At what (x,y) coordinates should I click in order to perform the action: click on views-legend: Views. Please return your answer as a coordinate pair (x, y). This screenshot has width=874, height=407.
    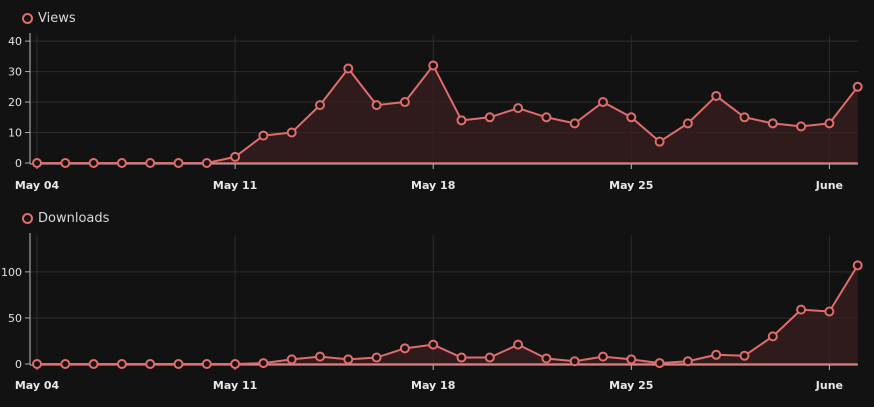
    Looking at the image, I should click on (49, 18).